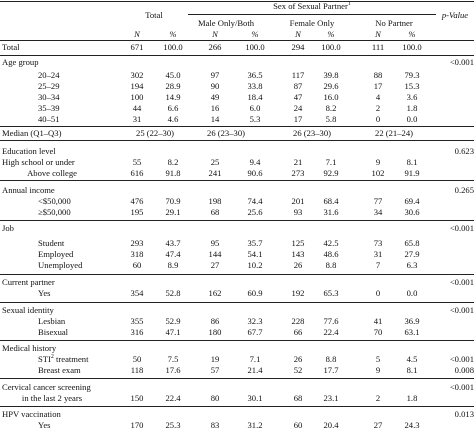  Describe the element at coordinates (331, 243) in the screenshot. I see `percent-cell: 42.5` at that location.